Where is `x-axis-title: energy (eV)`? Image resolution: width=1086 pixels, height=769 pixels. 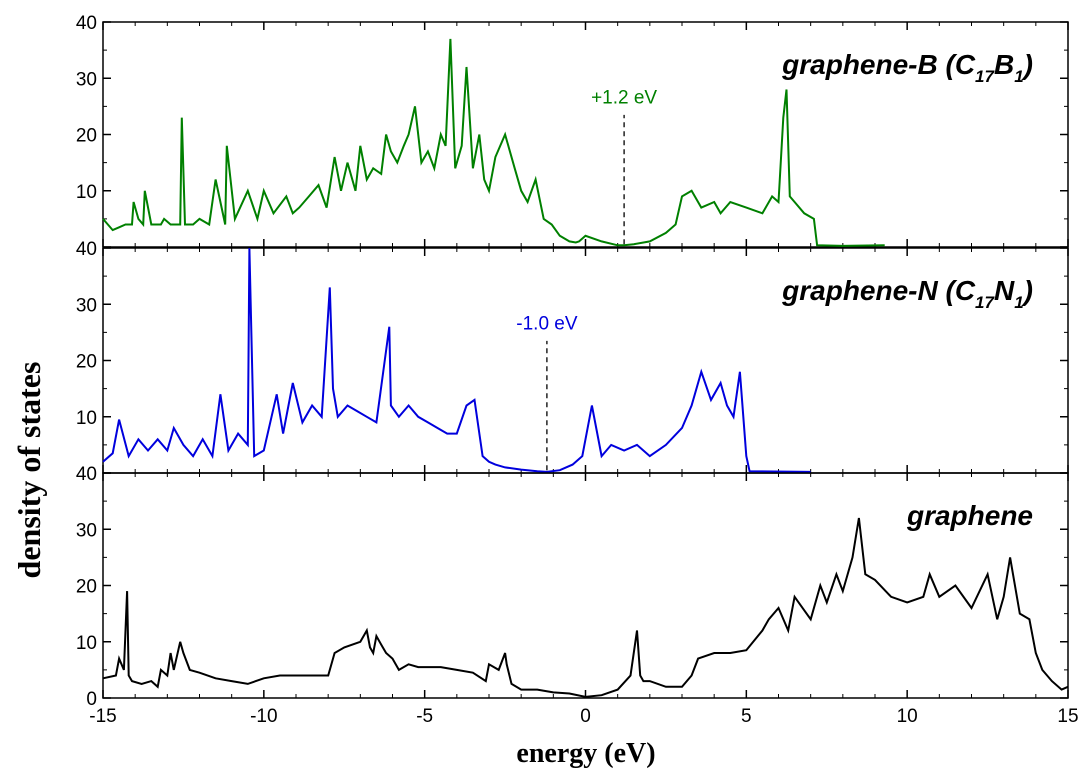
x-axis-title: energy (eV) is located at coordinates (585, 753).